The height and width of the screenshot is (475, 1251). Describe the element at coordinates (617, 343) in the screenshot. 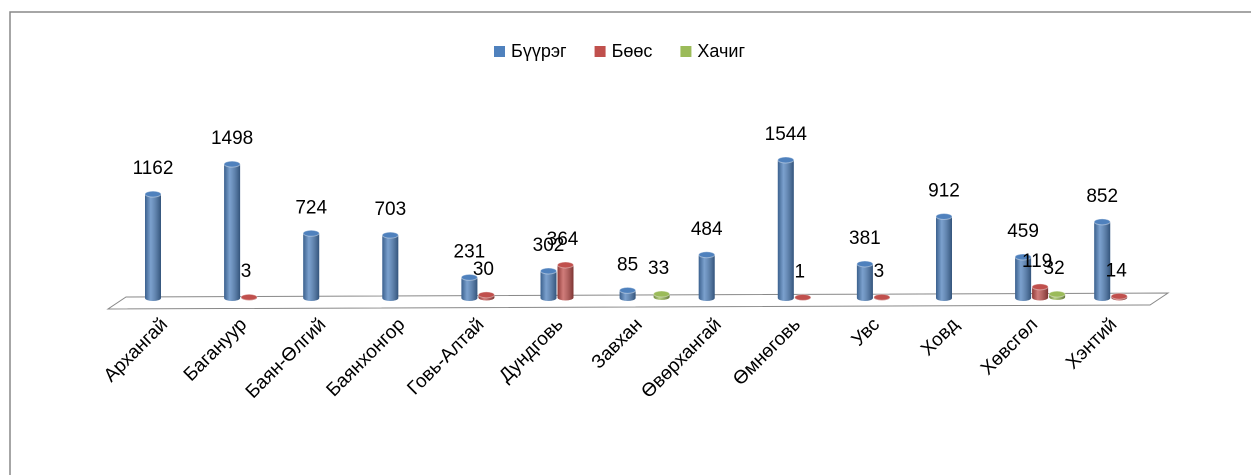

I see `x-tick-label: Завхан` at that location.